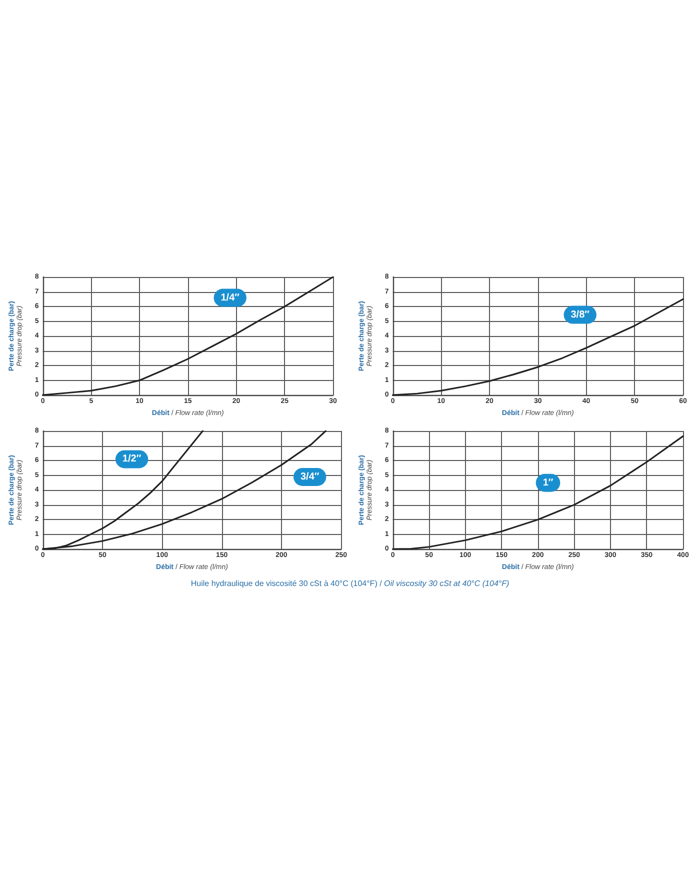 The image size is (700, 869). Describe the element at coordinates (230, 298) in the screenshot. I see `text: 1/4″` at that location.